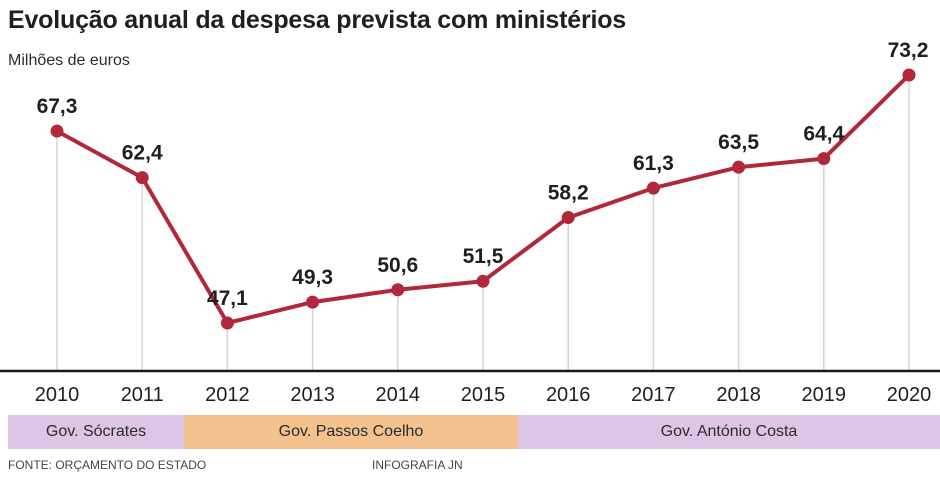 The image size is (940, 477). Describe the element at coordinates (69, 60) in the screenshot. I see `unit-label: Milhões de euros` at that location.